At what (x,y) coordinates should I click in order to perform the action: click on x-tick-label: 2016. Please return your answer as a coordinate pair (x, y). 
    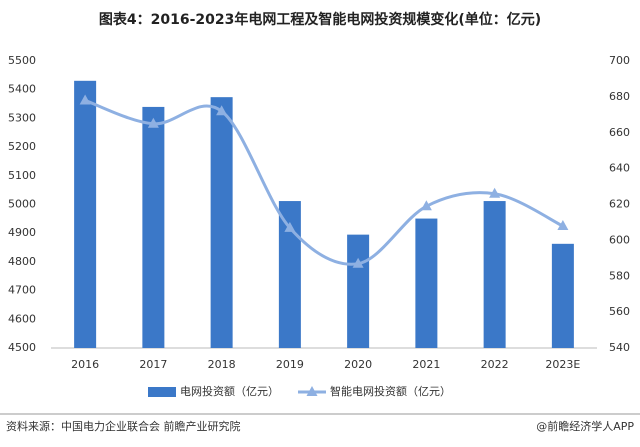
    Looking at the image, I should click on (85, 364).